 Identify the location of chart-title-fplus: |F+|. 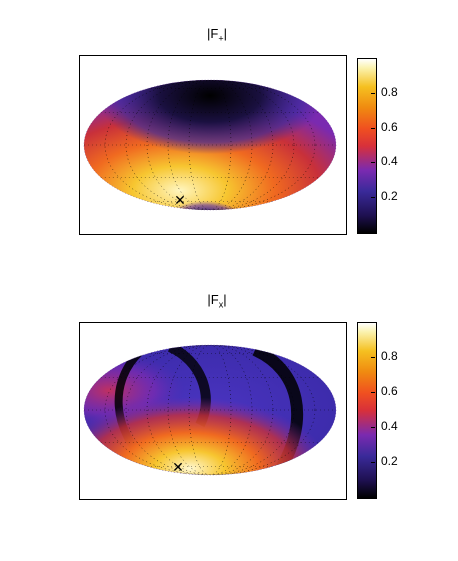
(217, 35).